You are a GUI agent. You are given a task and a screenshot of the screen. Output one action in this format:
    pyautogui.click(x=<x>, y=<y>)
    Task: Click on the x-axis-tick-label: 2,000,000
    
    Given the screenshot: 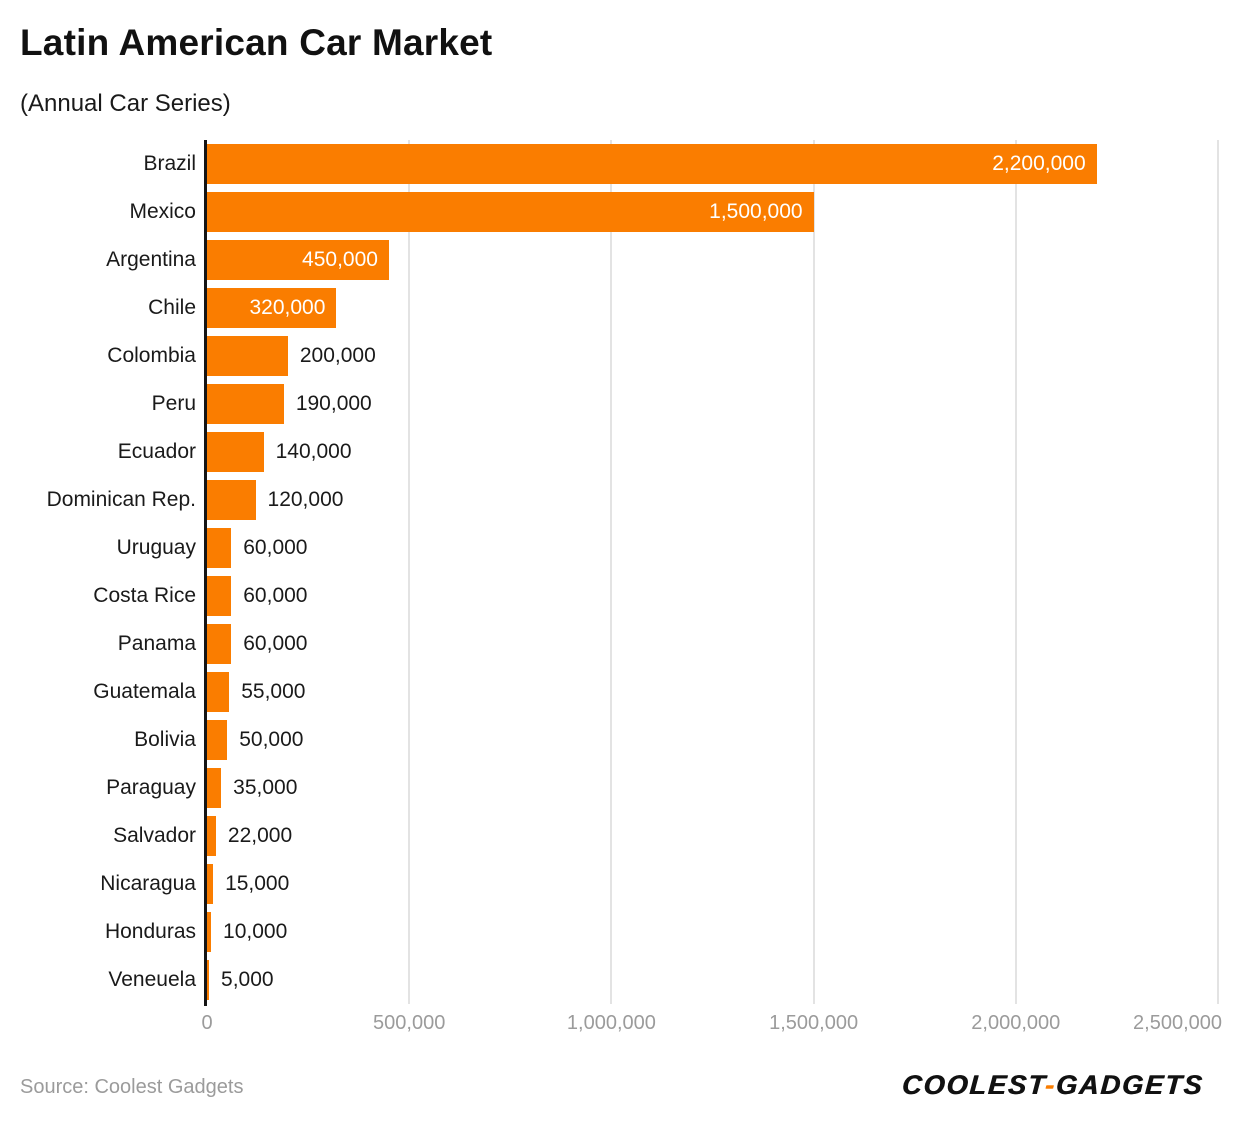 What is the action you would take?
    pyautogui.click(x=1016, y=1023)
    